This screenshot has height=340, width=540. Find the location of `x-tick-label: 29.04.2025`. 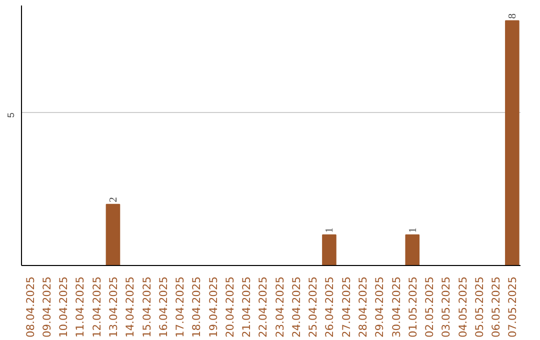

x-tick-label: 29.04.2025 is located at coordinates (379, 307).